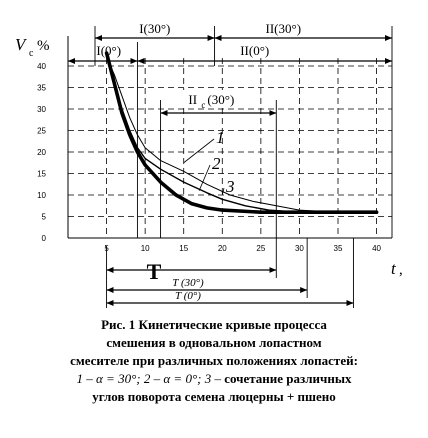  I want to click on caption-line-1: Рис. 1 Кинетические кривые процесса, so click(214, 324).